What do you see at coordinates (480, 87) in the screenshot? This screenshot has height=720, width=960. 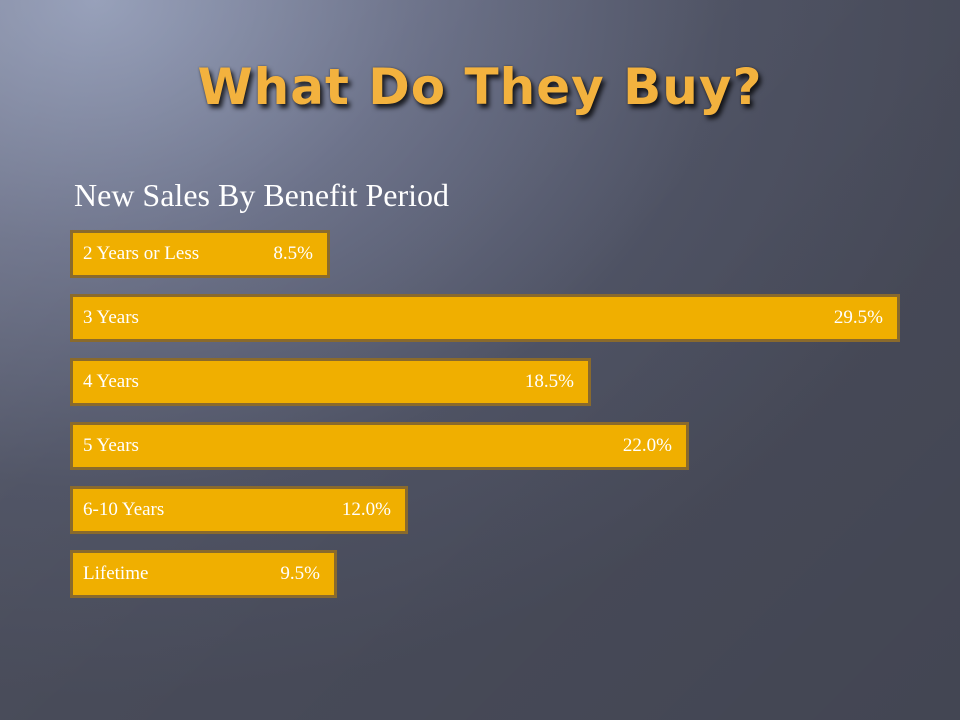 I see `slide-title: What Do They Buy?` at bounding box center [480, 87].